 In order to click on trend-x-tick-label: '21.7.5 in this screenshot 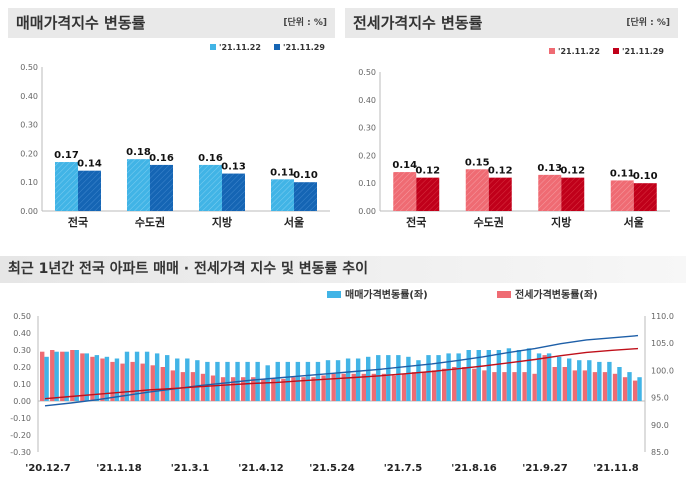, I will do `click(403, 468)`.